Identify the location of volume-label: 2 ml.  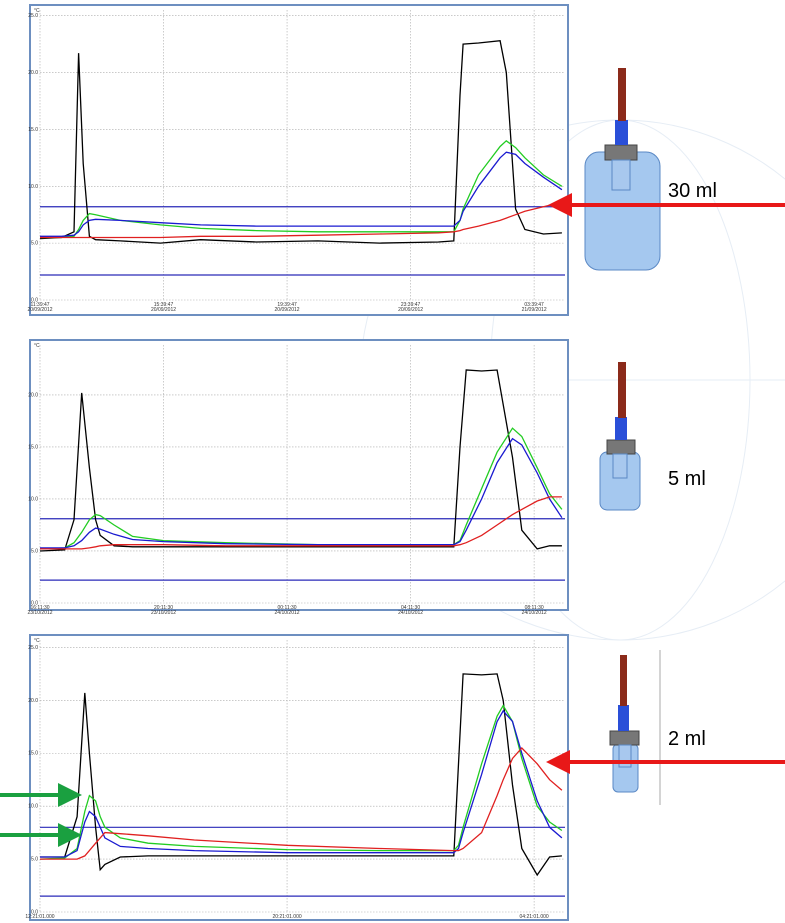
(687, 739).